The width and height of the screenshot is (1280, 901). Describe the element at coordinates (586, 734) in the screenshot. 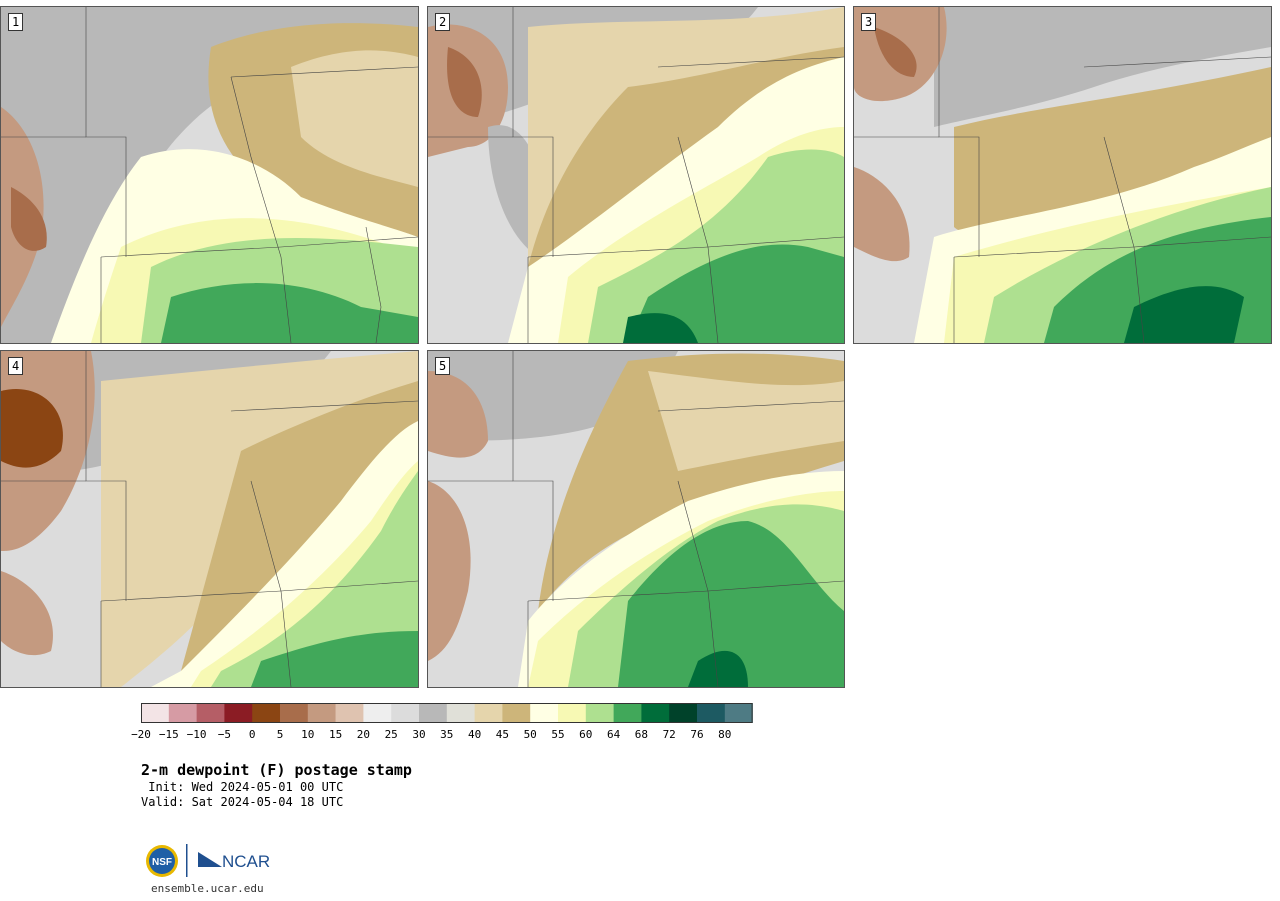

I see `colorbar-tick-label: 60` at that location.